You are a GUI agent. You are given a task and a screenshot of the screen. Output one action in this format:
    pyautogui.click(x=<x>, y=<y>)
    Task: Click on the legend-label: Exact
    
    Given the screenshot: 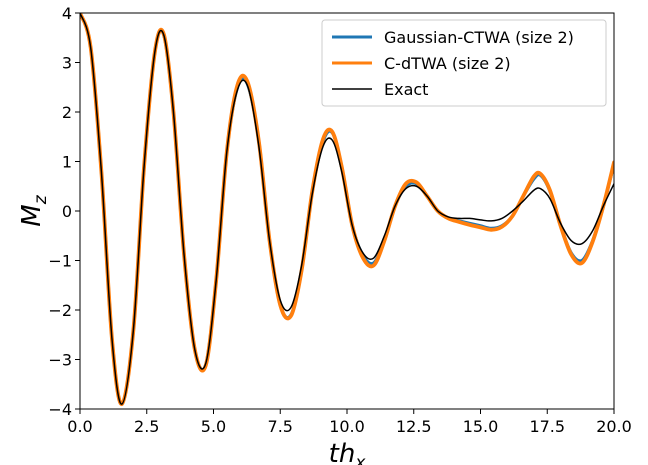 What is the action you would take?
    pyautogui.click(x=406, y=89)
    